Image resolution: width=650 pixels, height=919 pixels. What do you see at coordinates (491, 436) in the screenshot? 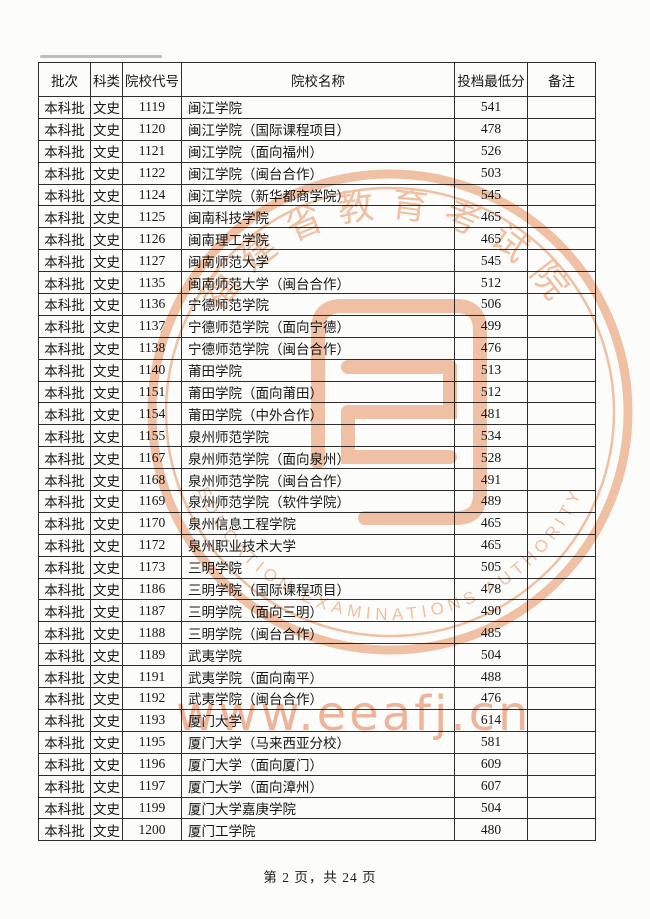
I see `cell-score: 534` at bounding box center [491, 436].